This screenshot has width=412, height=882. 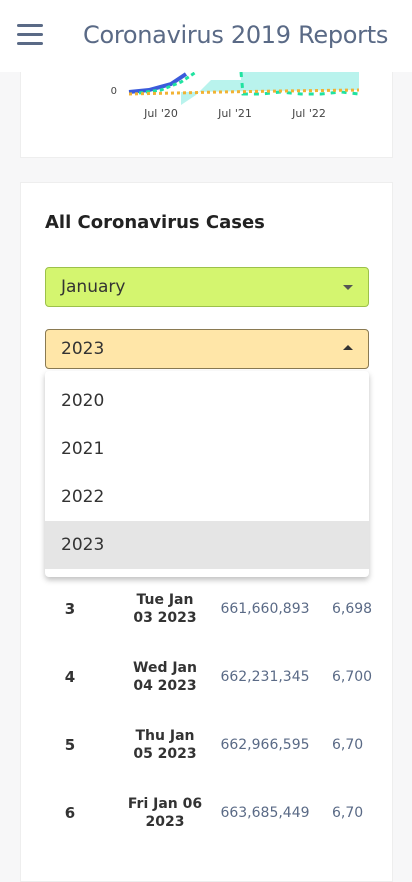 What do you see at coordinates (308, 113) in the screenshot?
I see `chart-x-tick: Jul '22` at bounding box center [308, 113].